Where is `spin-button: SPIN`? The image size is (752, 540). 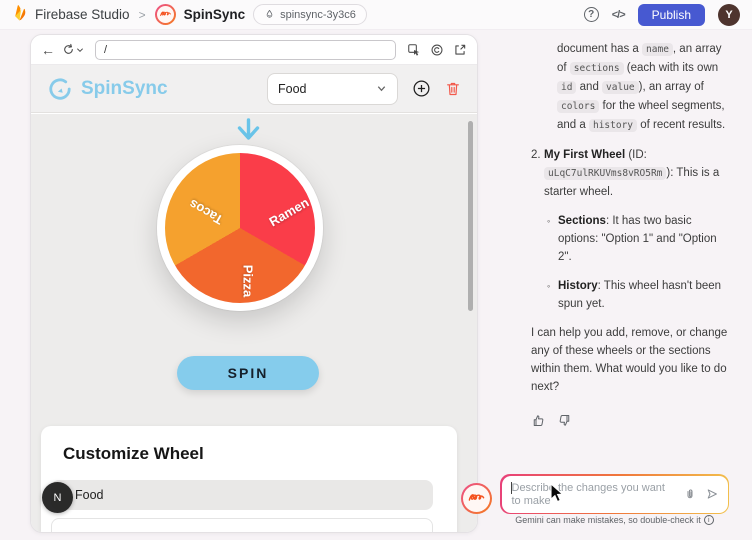
spin-button: SPIN is located at coordinates (248, 373).